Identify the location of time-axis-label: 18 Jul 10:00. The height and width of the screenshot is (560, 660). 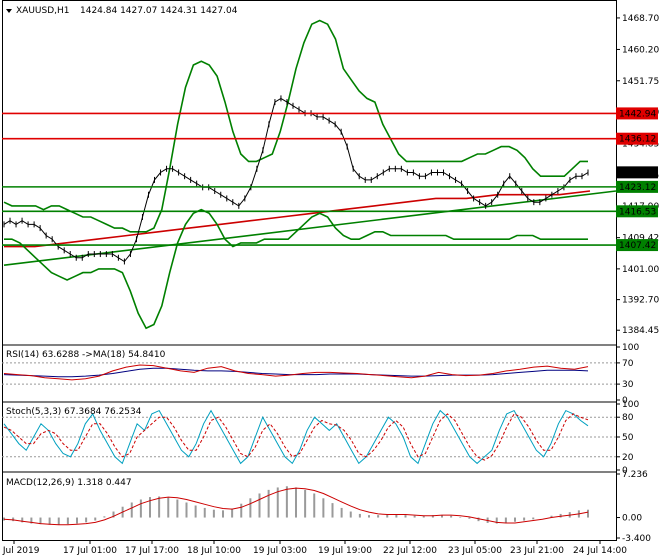
(214, 551).